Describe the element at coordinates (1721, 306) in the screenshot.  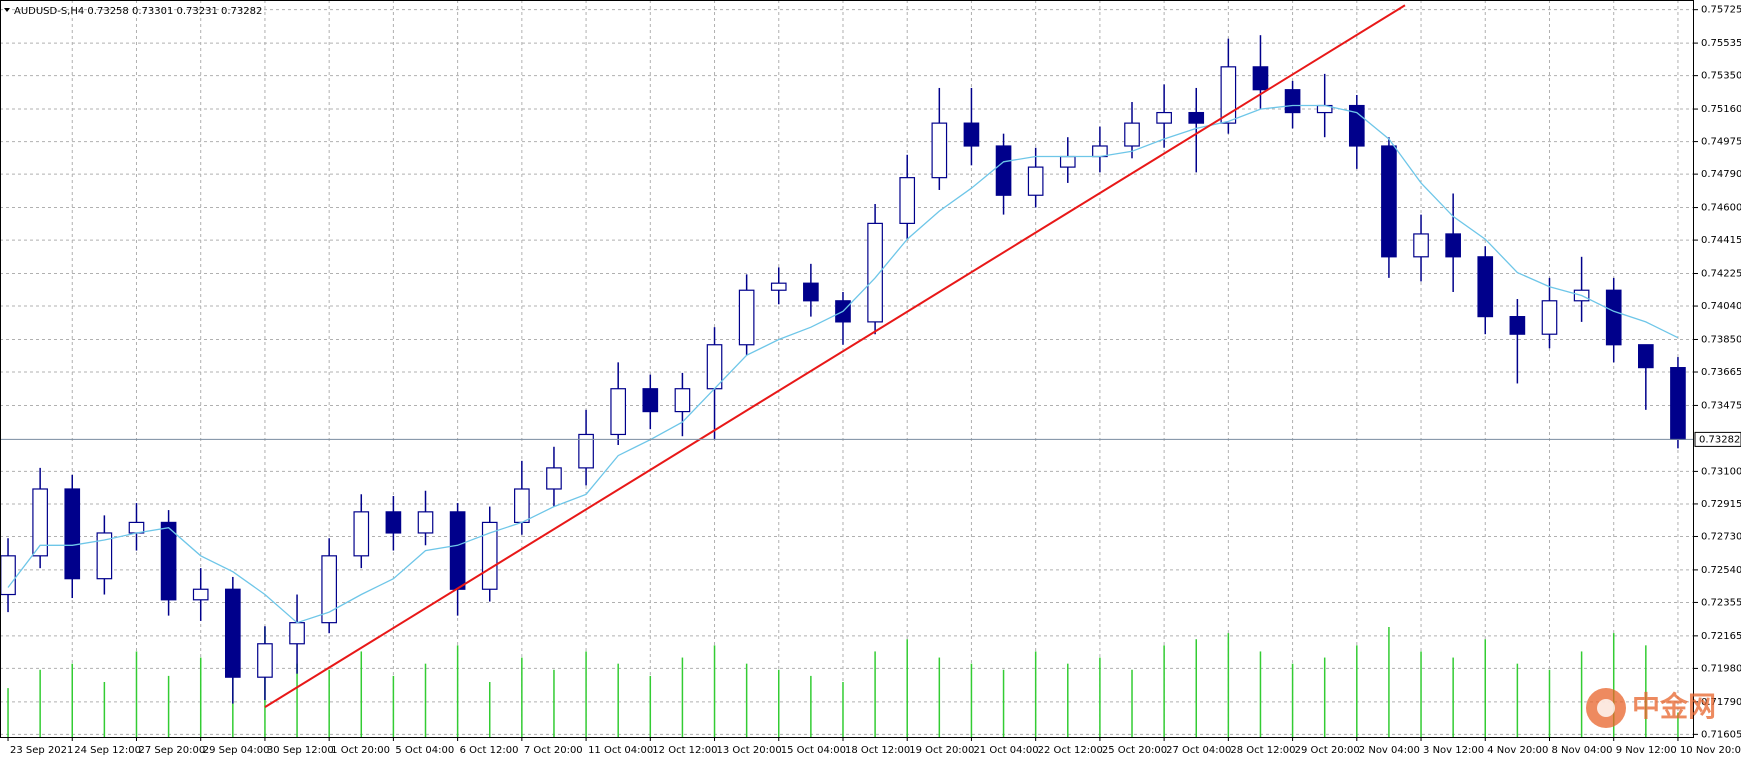
I see `y-tick-label: 0.74040` at that location.